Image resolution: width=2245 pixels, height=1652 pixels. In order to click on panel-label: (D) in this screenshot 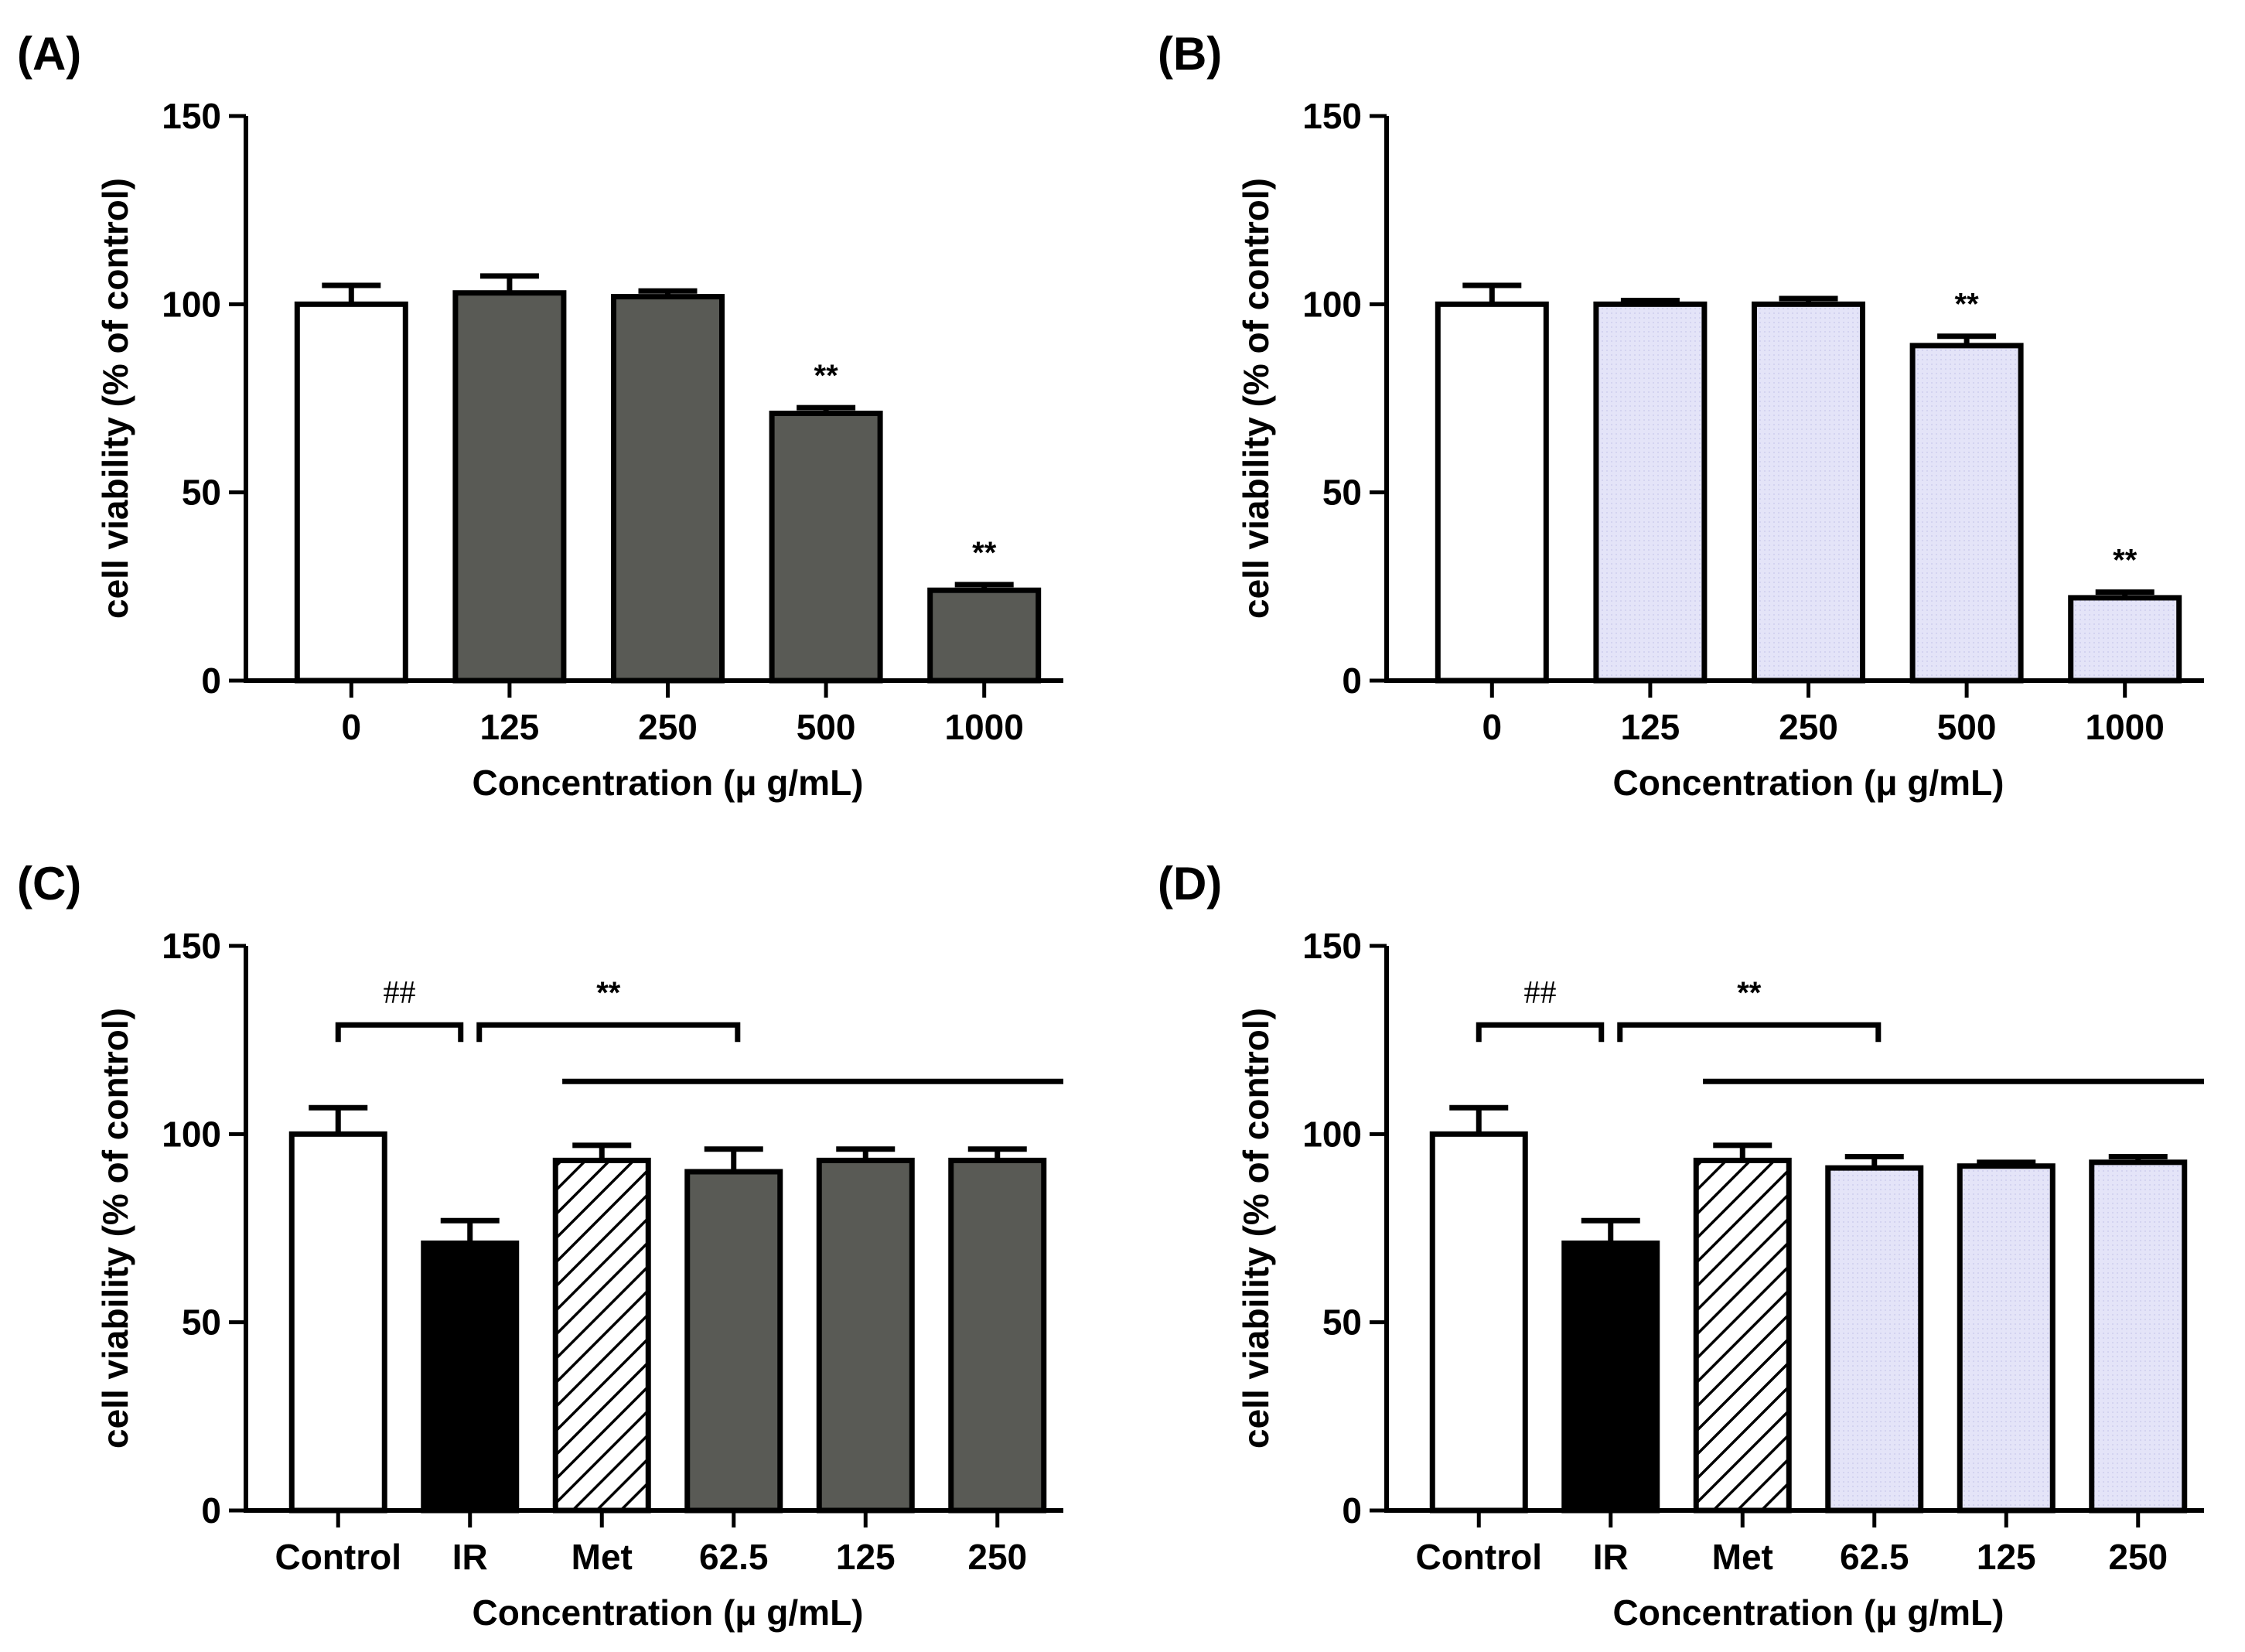, I will do `click(1190, 884)`.